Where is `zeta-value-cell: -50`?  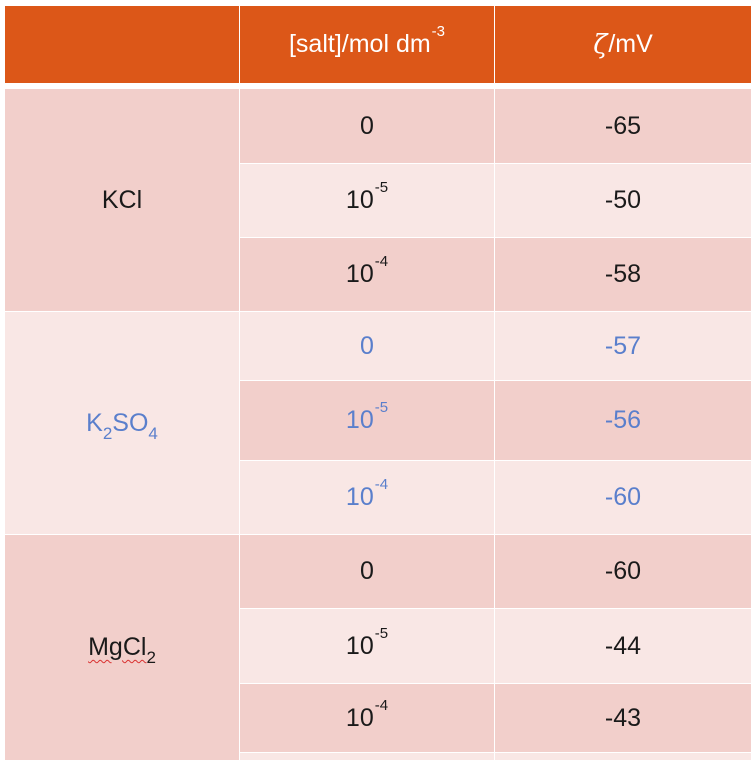
zeta-value-cell: -50 is located at coordinates (623, 200).